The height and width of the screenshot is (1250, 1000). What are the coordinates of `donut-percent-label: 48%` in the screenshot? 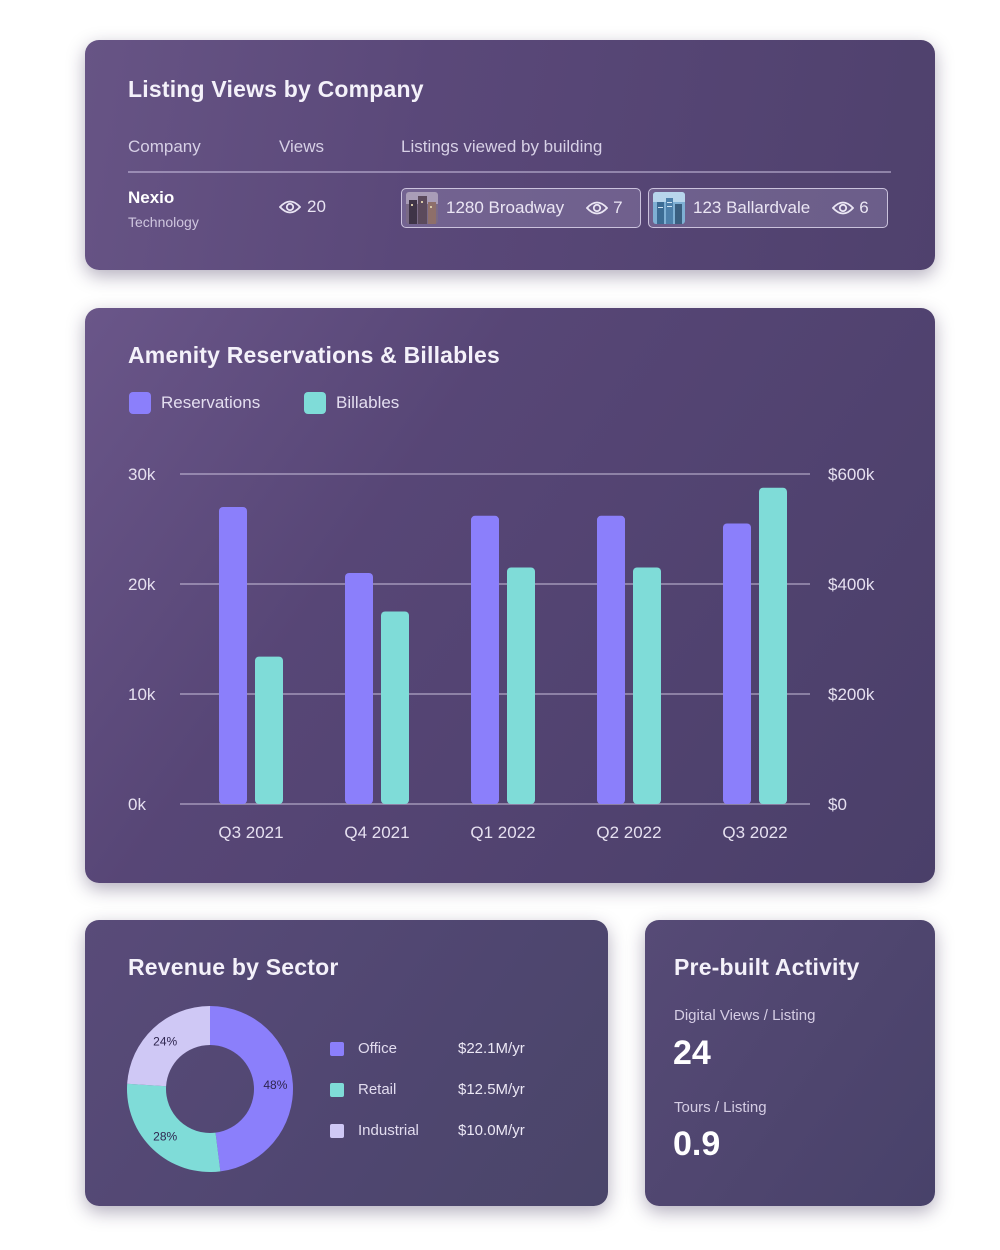 It's located at (275, 1085).